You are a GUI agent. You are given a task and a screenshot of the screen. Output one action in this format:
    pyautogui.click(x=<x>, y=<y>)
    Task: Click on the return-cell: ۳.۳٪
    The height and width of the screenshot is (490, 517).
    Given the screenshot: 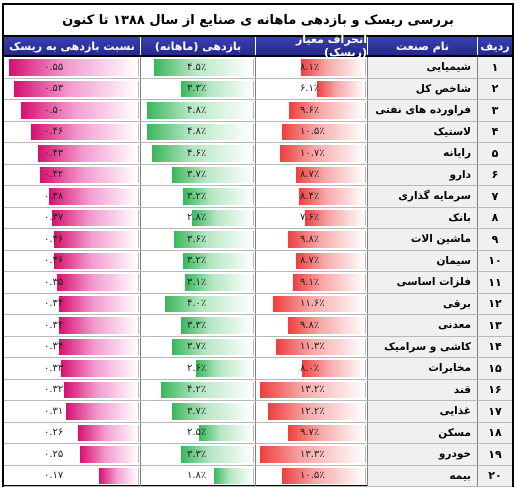 What is the action you would take?
    pyautogui.click(x=197, y=454)
    